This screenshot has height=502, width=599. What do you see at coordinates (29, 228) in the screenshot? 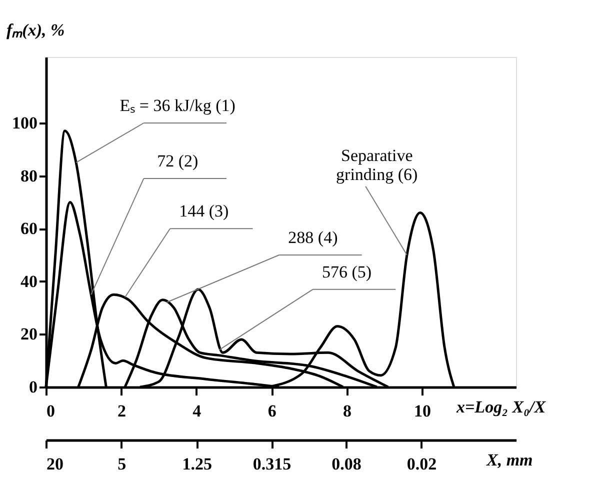
I see `y-tick-label: 60` at bounding box center [29, 228].